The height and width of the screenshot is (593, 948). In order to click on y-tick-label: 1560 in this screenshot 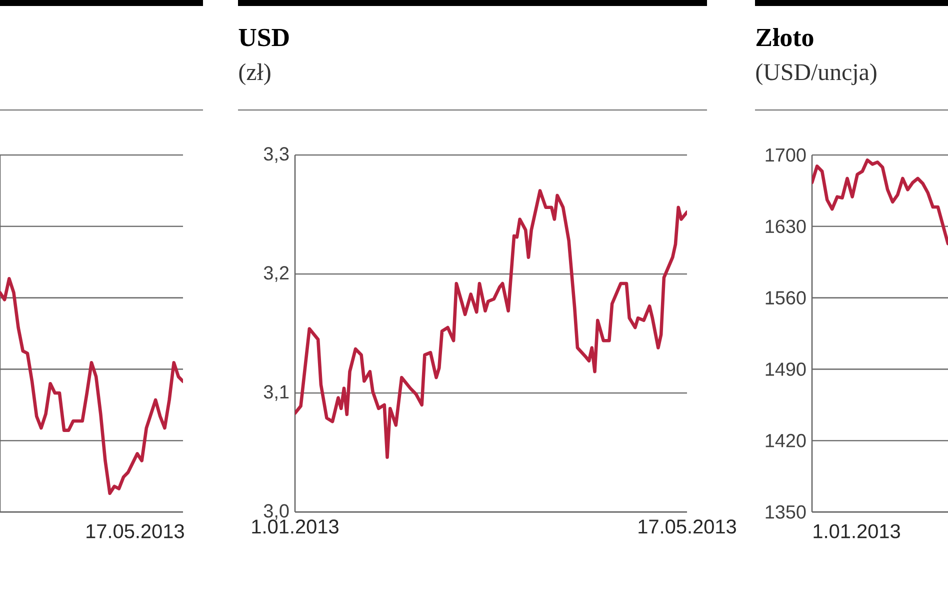, I will do `click(786, 298)`.